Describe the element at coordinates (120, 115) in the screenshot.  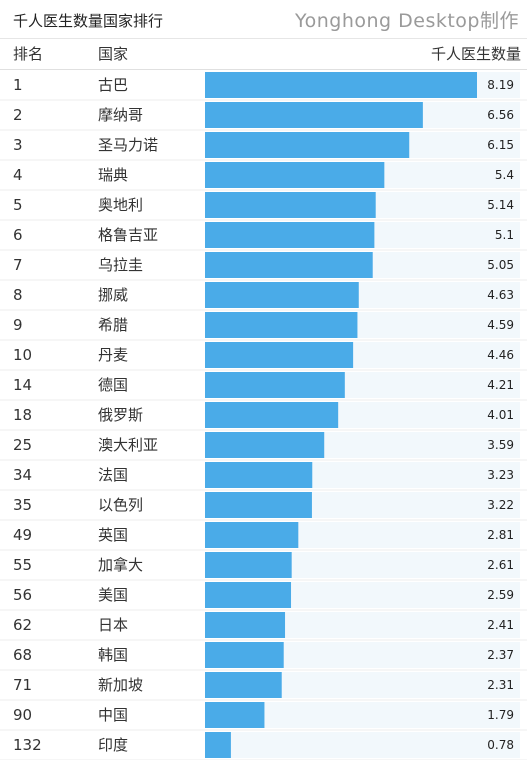
I see `country-label: 摩纳哥` at that location.